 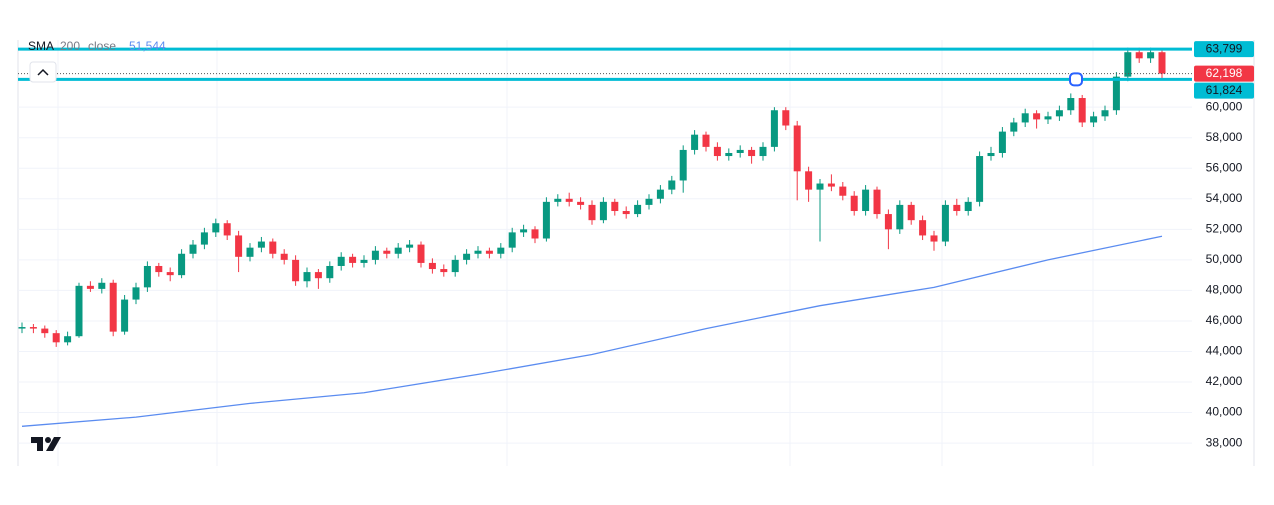 I want to click on collapse-button, so click(x=43, y=72).